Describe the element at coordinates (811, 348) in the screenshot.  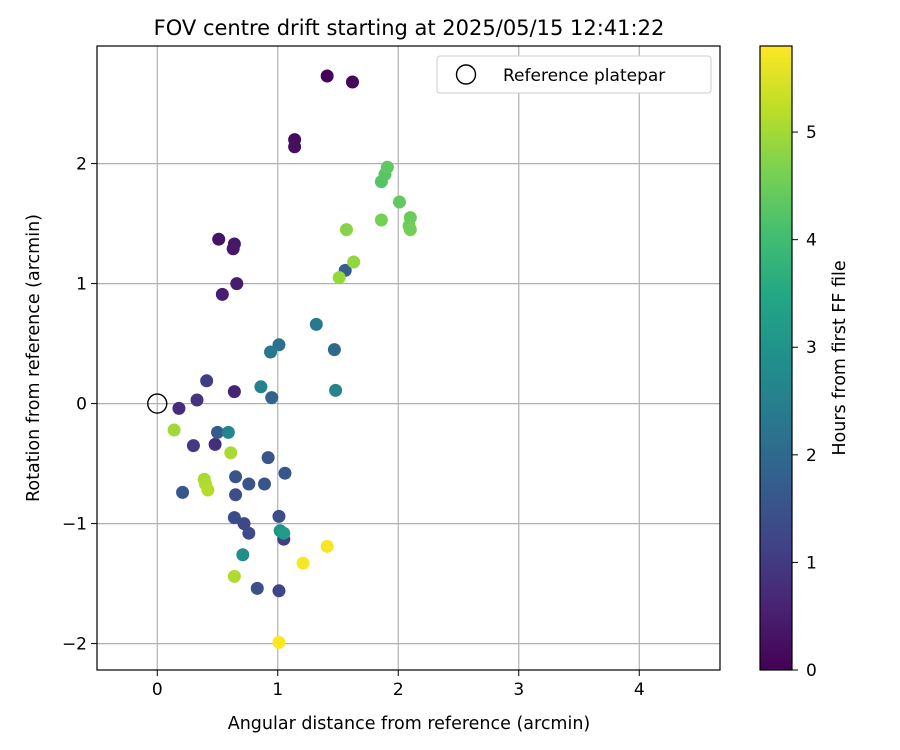
I see `colorbar-tick-label: 3` at that location.